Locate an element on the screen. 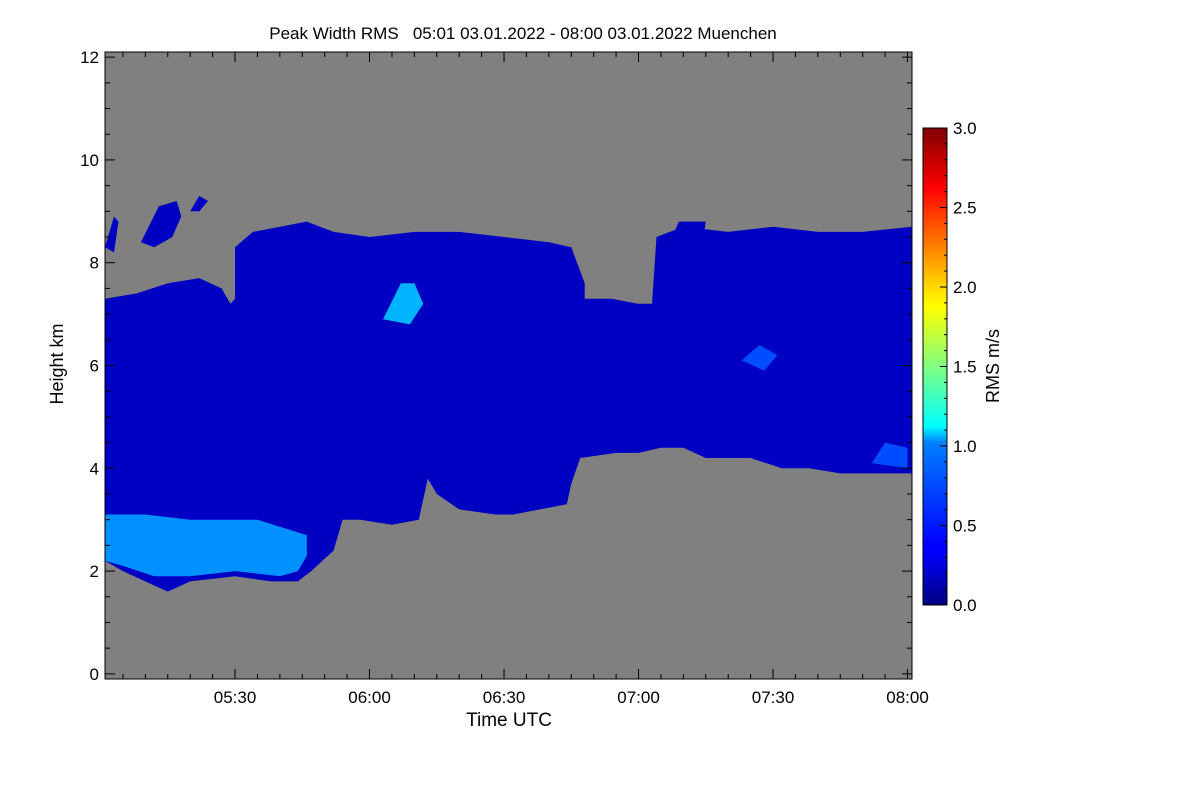 The height and width of the screenshot is (800, 1200). x-tick-label: 06:30 is located at coordinates (504, 697).